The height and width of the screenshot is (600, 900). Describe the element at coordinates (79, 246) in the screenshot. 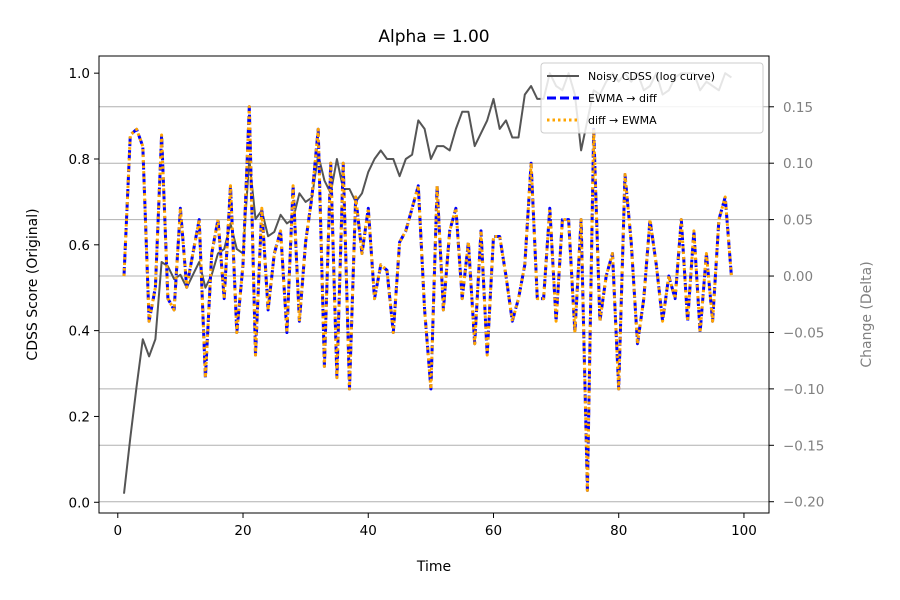

I see `y-tick-label: 0.6` at that location.